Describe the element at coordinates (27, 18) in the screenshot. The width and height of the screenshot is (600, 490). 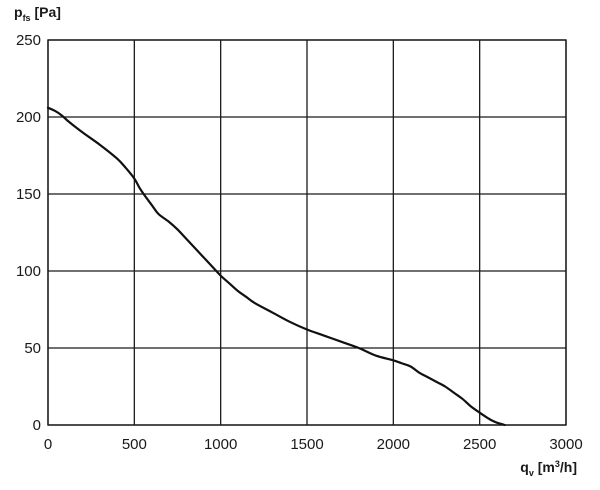
I see `y-axis-subscript: fs` at that location.